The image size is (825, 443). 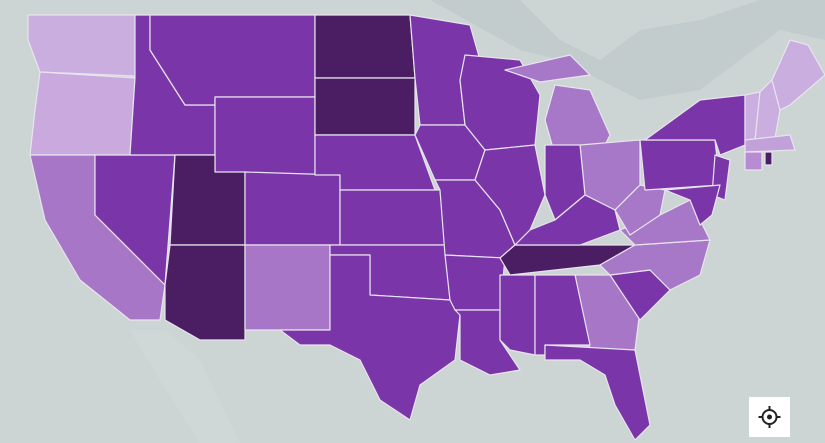 I want to click on locate-icon-ticks, so click(x=769, y=417).